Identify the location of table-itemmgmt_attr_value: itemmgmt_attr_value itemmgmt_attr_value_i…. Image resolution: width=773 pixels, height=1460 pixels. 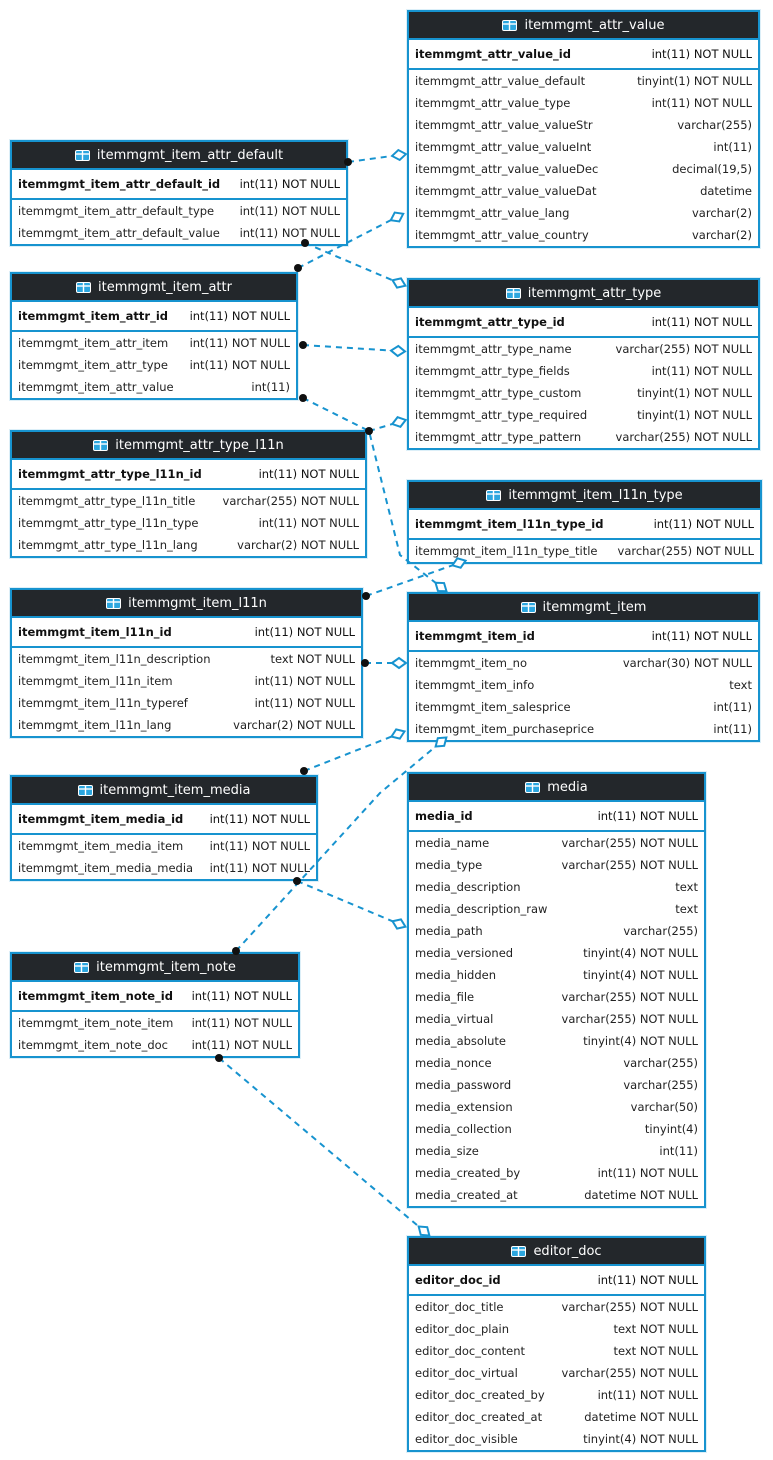
(583, 129).